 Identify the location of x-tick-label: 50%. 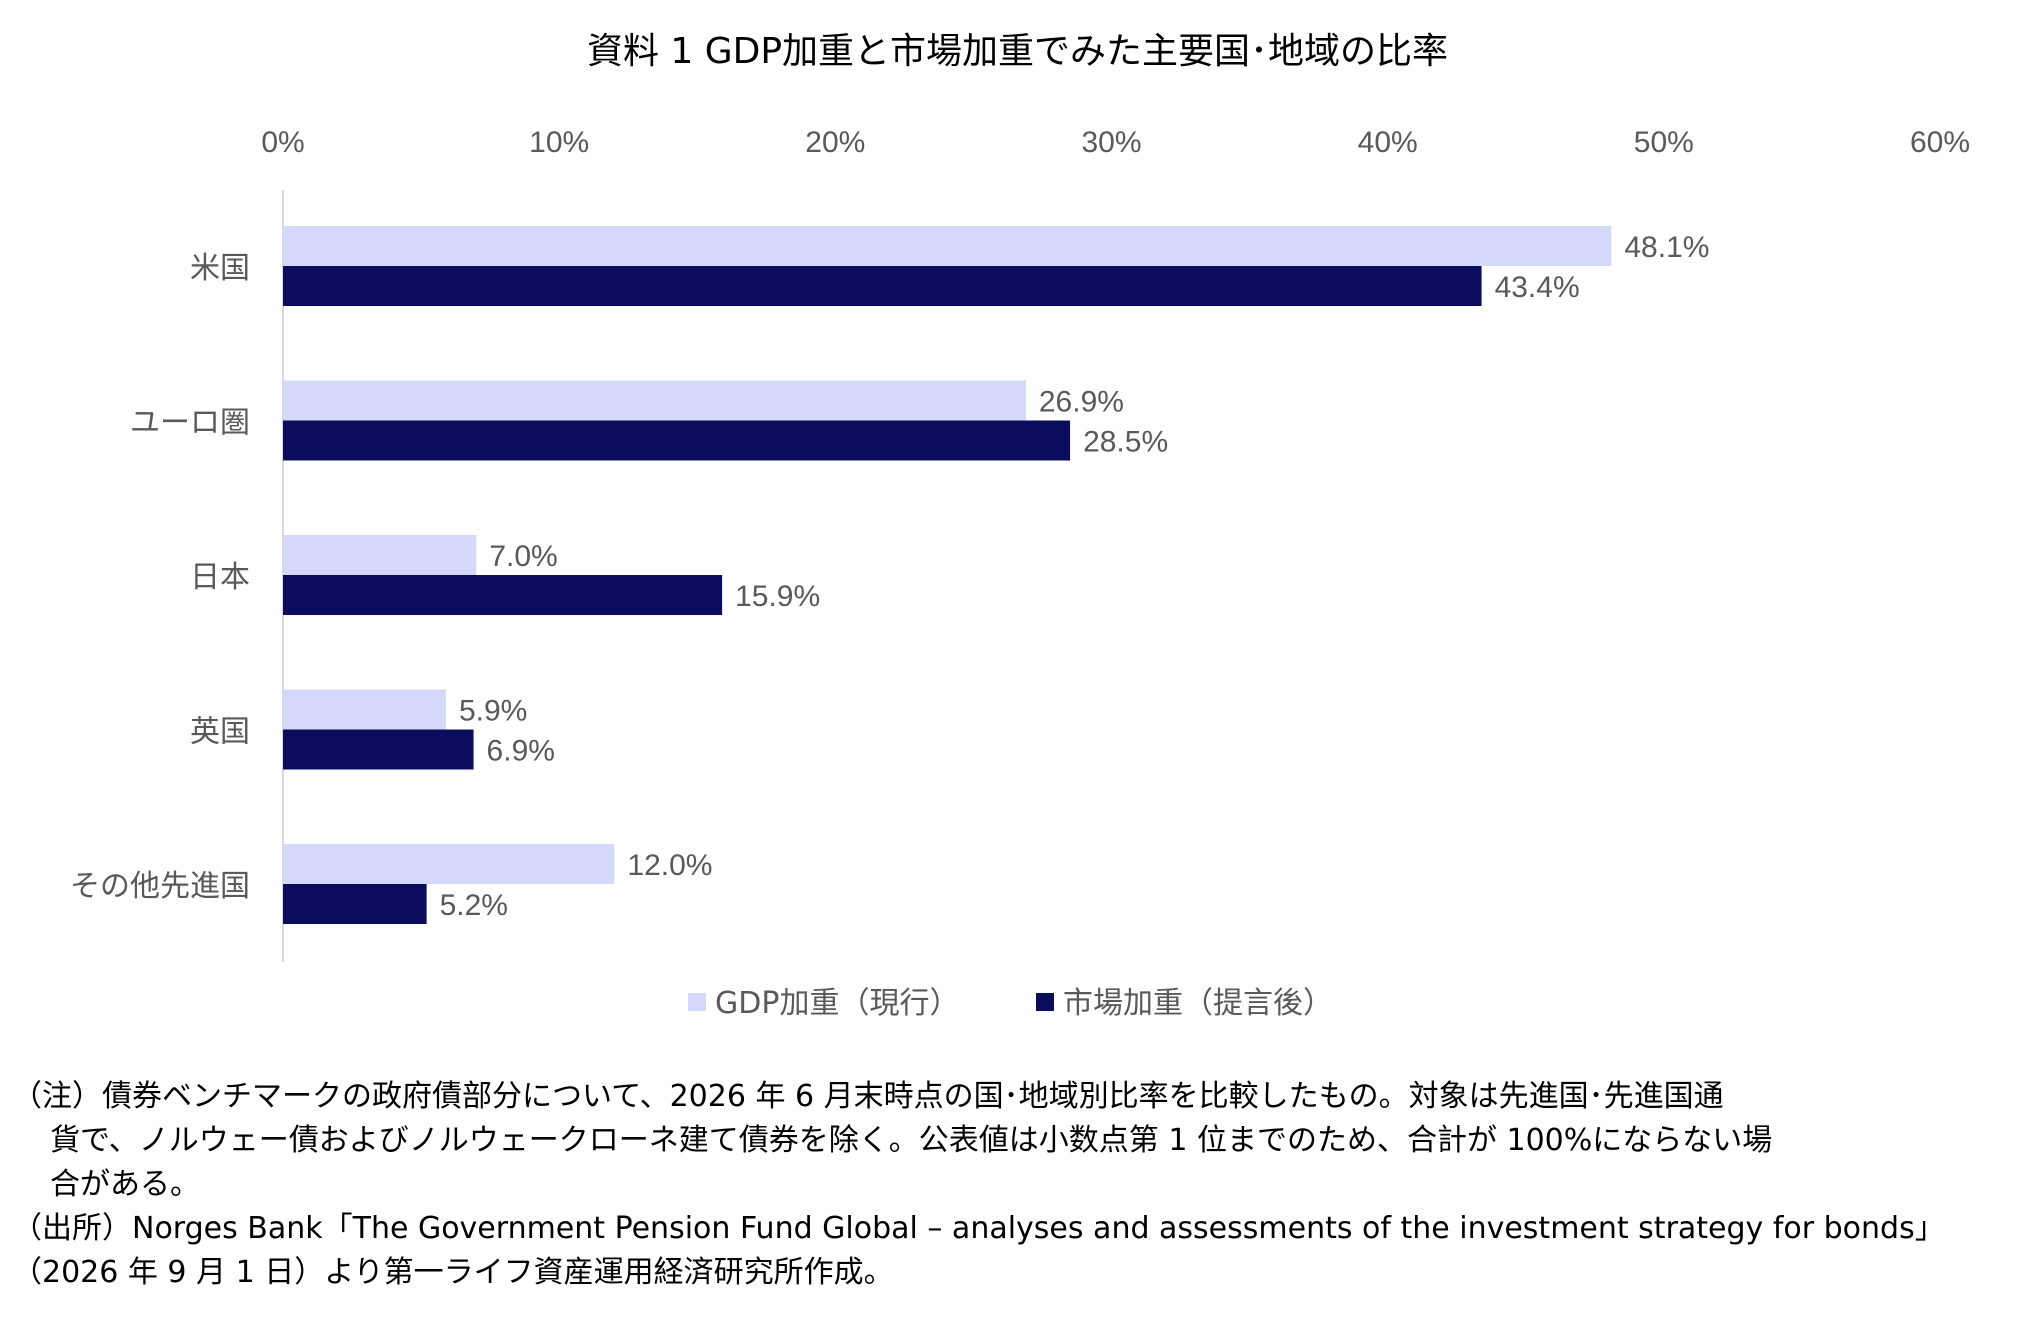
(1664, 142).